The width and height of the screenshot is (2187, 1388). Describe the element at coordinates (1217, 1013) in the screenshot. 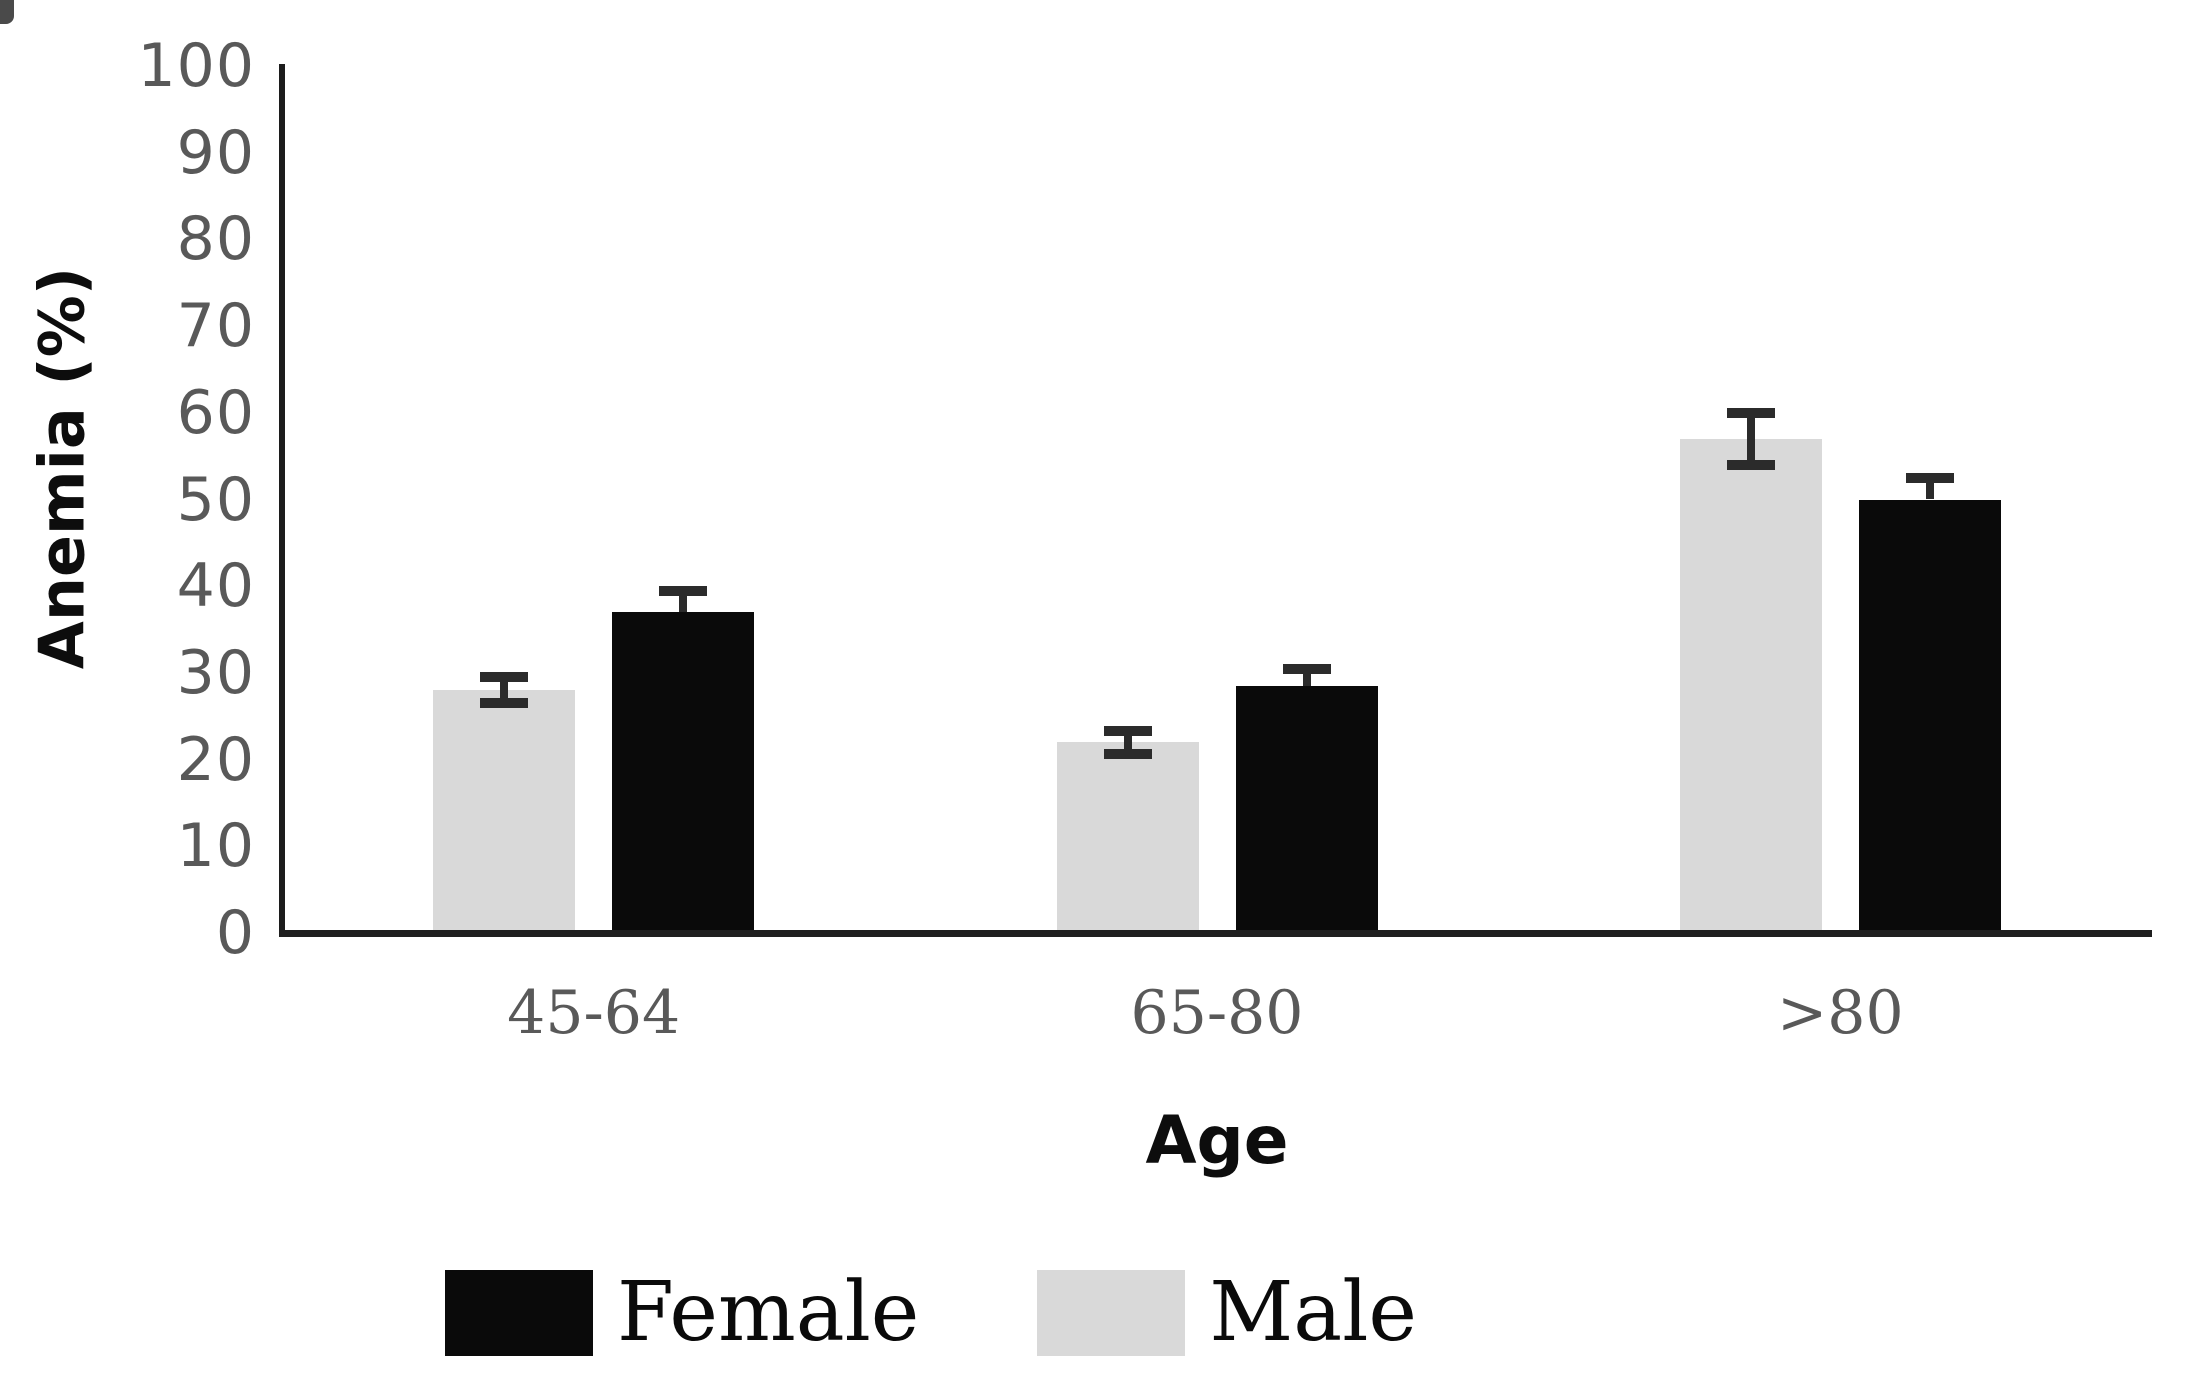

I see `x-tick-label-65-80: 65-80` at that location.